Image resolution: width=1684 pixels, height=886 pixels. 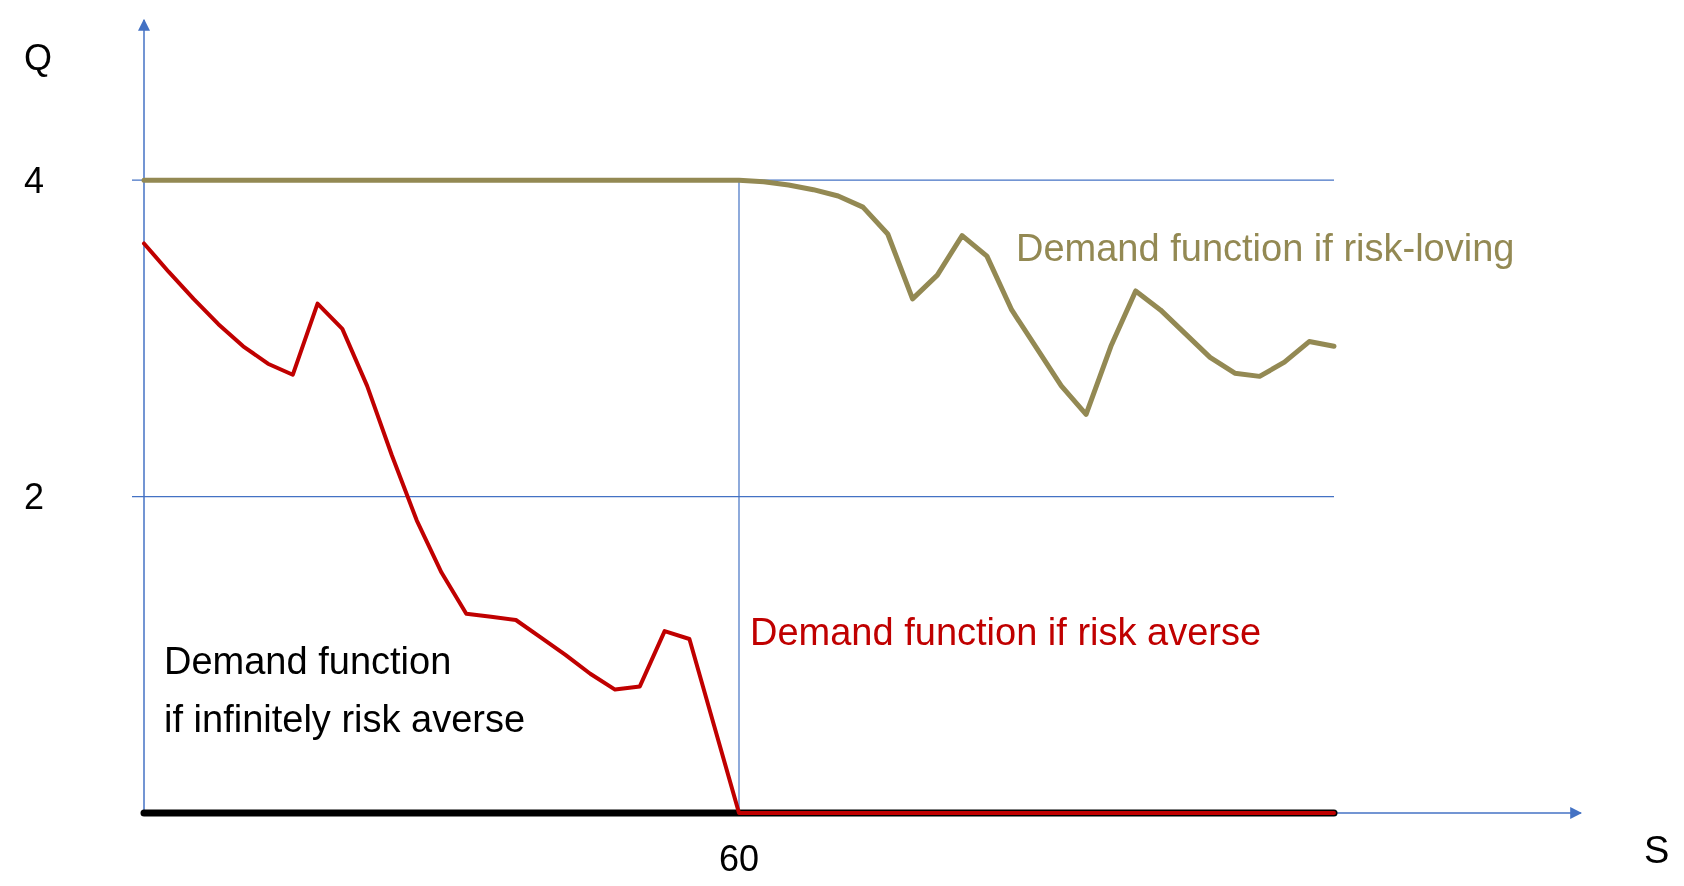 I want to click on y-tick-label: 4, so click(x=34, y=180).